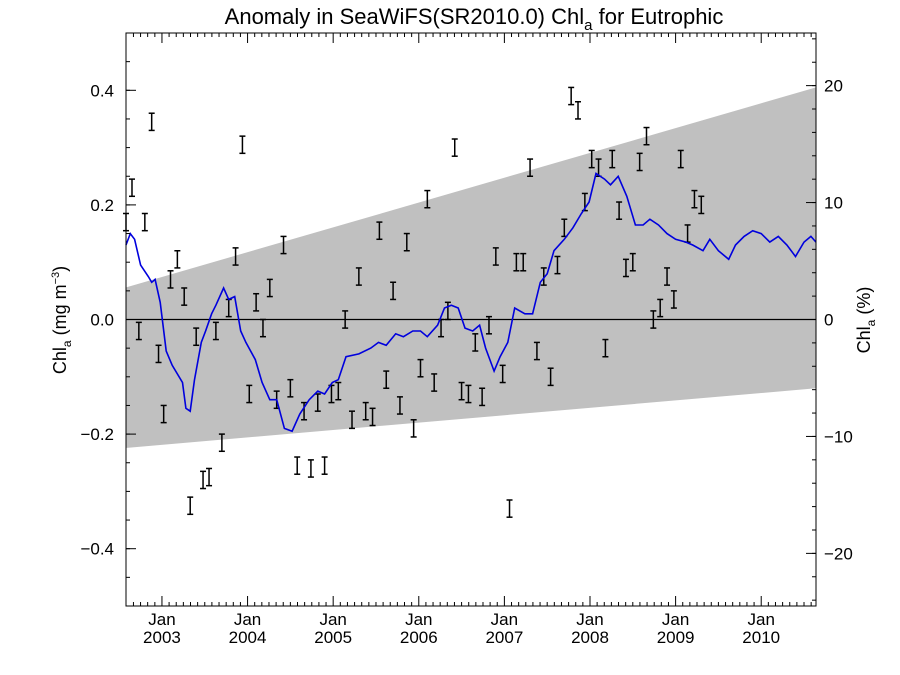 This screenshot has height=675, width=900. What do you see at coordinates (162, 637) in the screenshot?
I see `x-tick-year-label: 2003` at bounding box center [162, 637].